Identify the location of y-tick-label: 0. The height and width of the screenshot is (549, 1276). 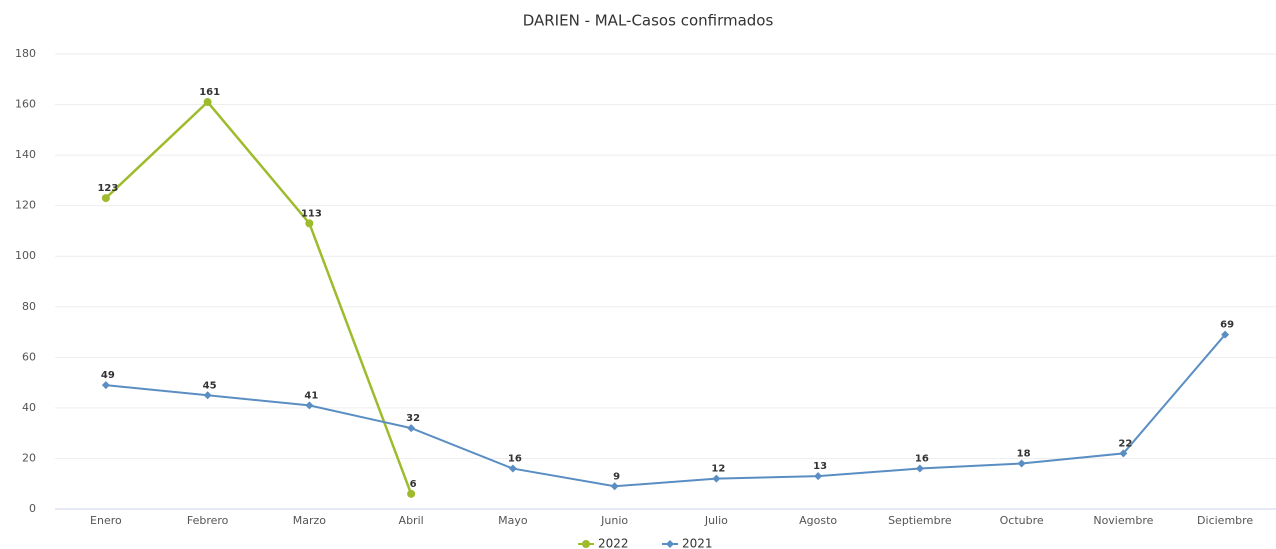
(32, 508).